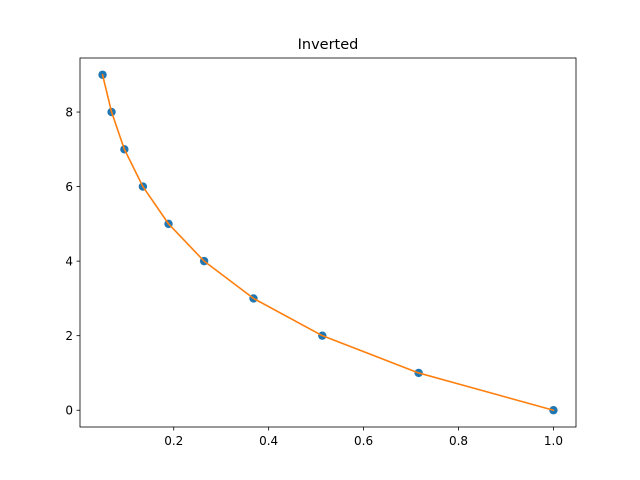 Image resolution: width=640 pixels, height=480 pixels. I want to click on y-axis: 0 2 4 6 8, so click(72, 261).